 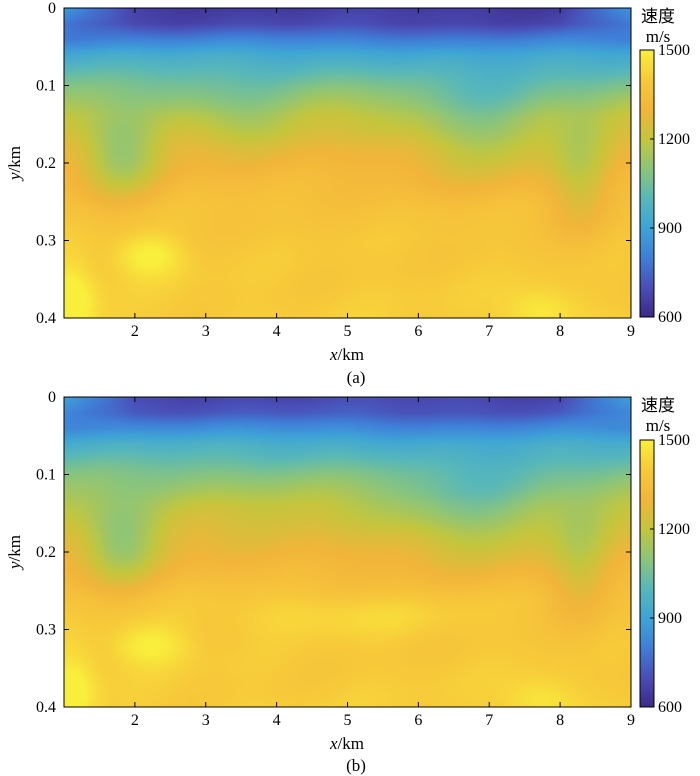 I want to click on panel-caption: (b), so click(x=356, y=765).